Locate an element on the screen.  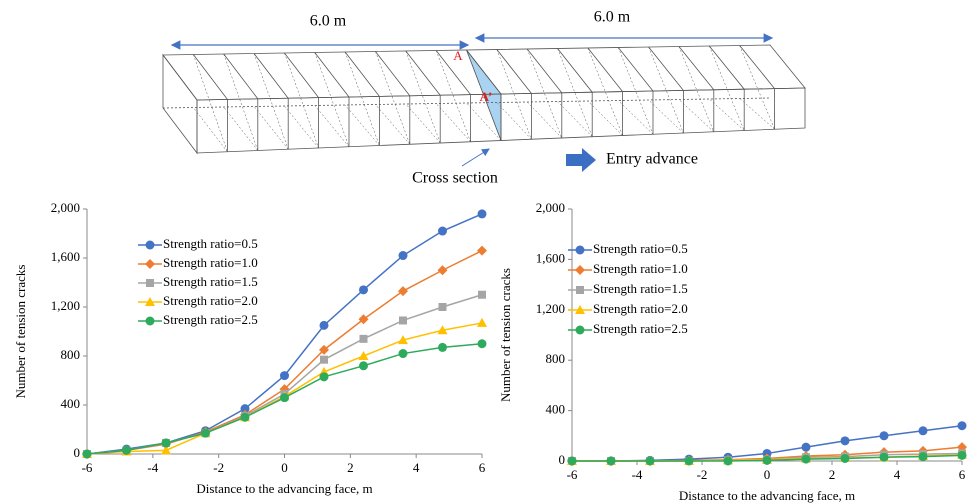
y-tick-label: 1,600 is located at coordinates (550, 257).